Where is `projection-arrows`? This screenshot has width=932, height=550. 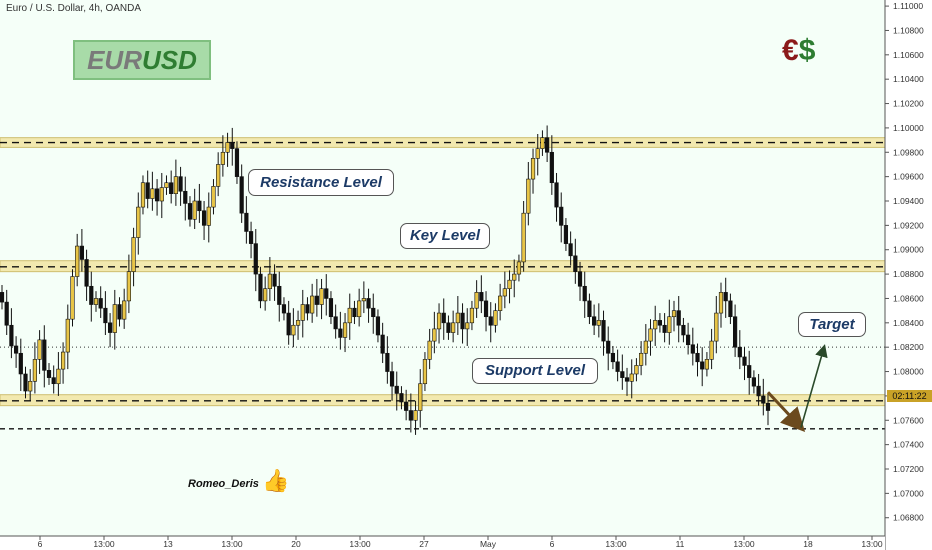
projection-arrows is located at coordinates (797, 388).